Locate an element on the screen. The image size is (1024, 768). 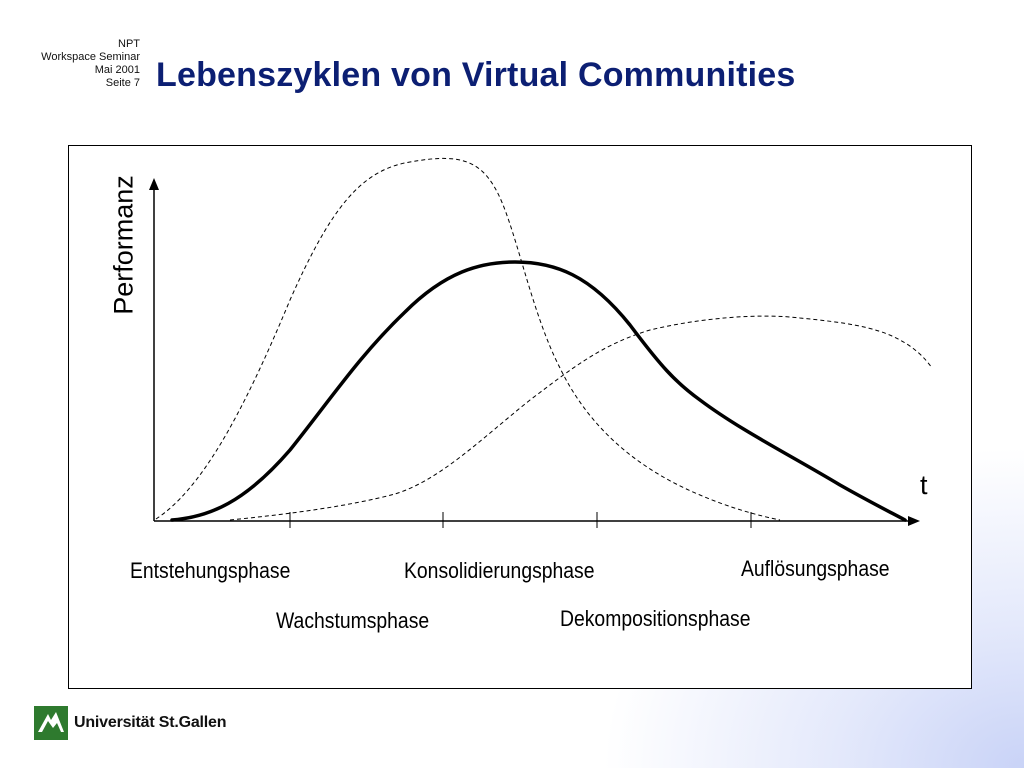
phase-label-aufloesung: Auflösungsphase is located at coordinates (815, 568).